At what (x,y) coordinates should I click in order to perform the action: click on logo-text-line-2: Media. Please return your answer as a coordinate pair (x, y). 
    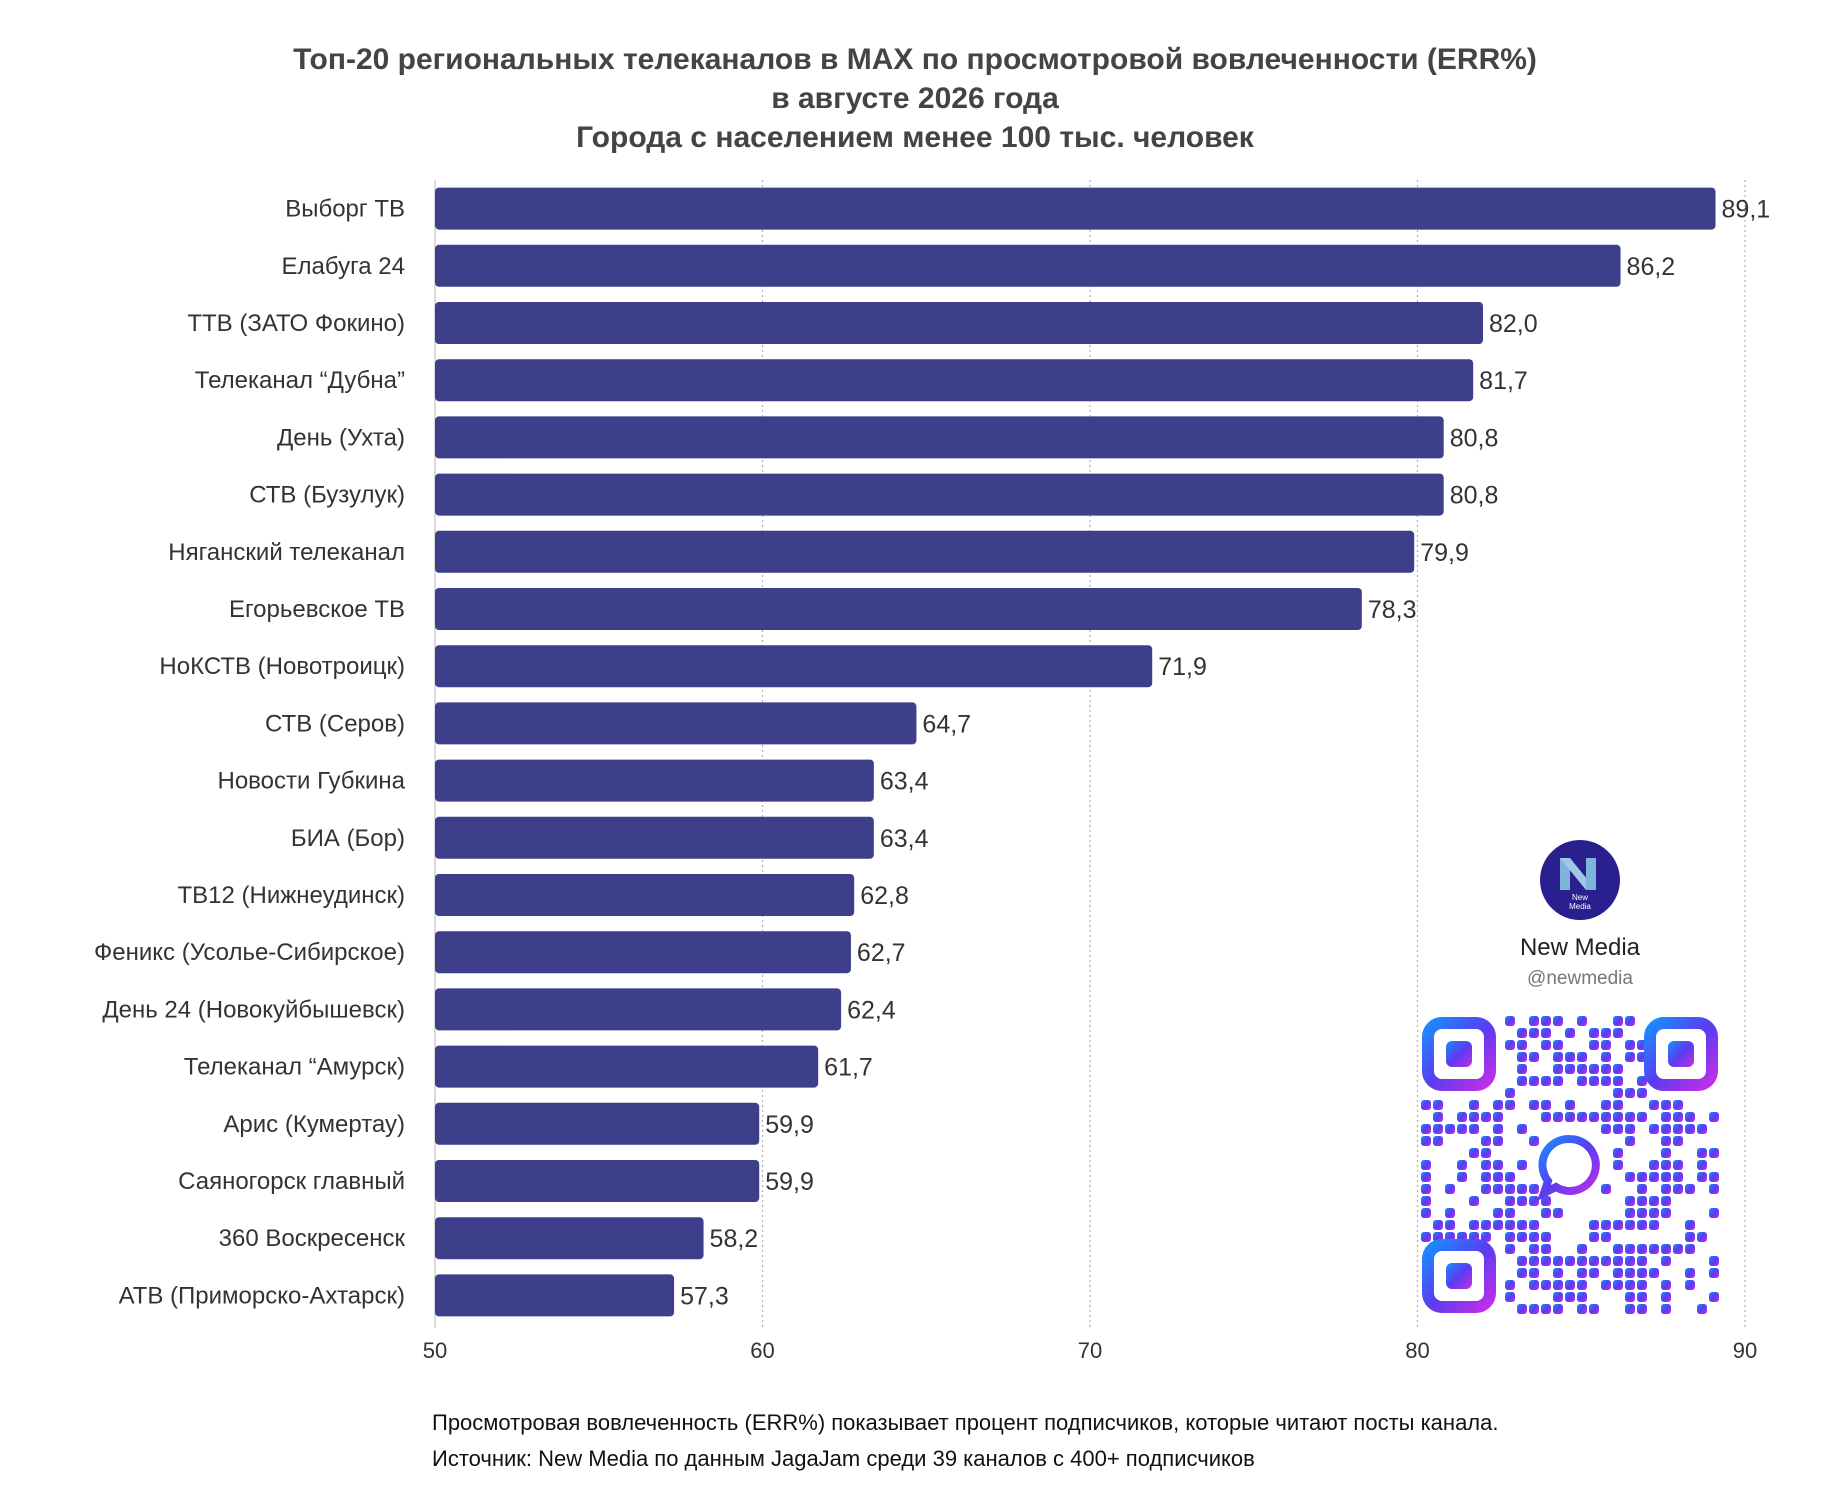
    Looking at the image, I should click on (1580, 906).